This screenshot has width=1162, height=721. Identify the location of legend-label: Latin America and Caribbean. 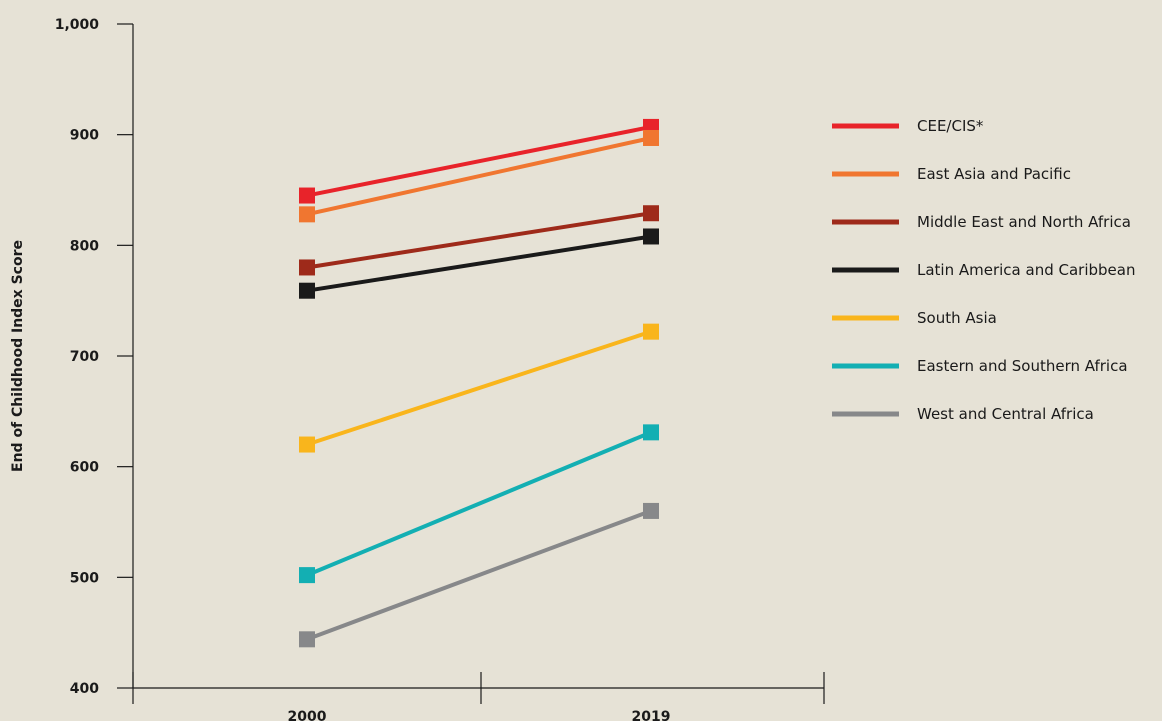
(1026, 270).